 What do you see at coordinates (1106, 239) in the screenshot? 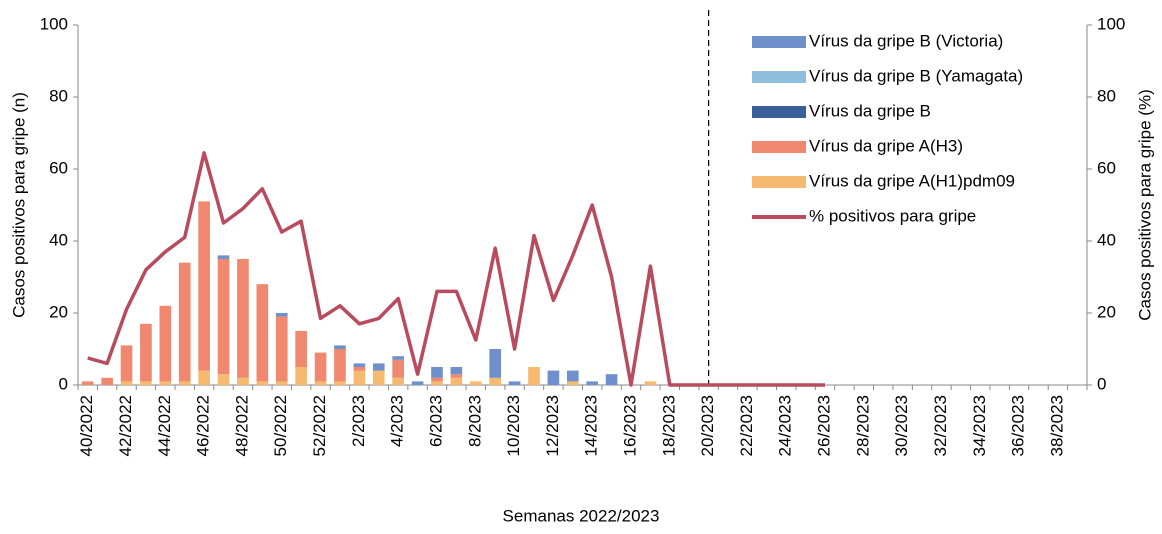
I see `y2-tick-label: 40` at bounding box center [1106, 239].